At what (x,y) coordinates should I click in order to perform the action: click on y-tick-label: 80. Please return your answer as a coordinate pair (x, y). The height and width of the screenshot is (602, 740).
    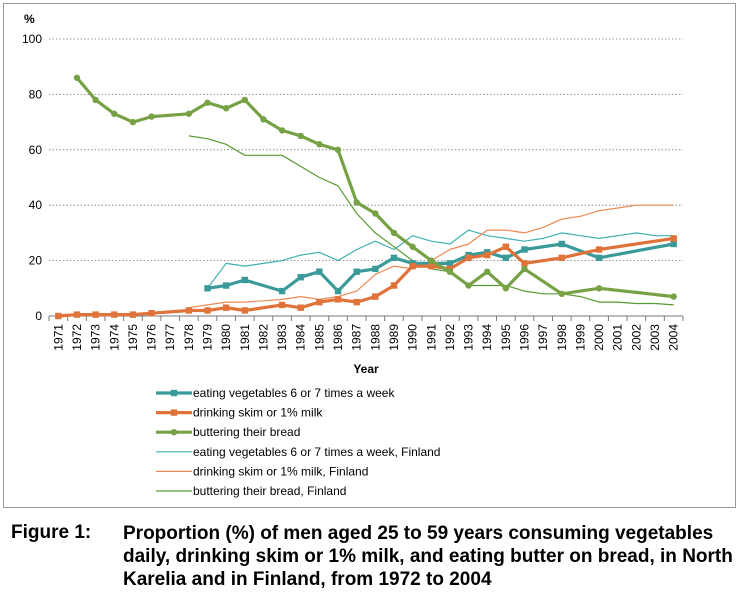
    Looking at the image, I should click on (36, 94).